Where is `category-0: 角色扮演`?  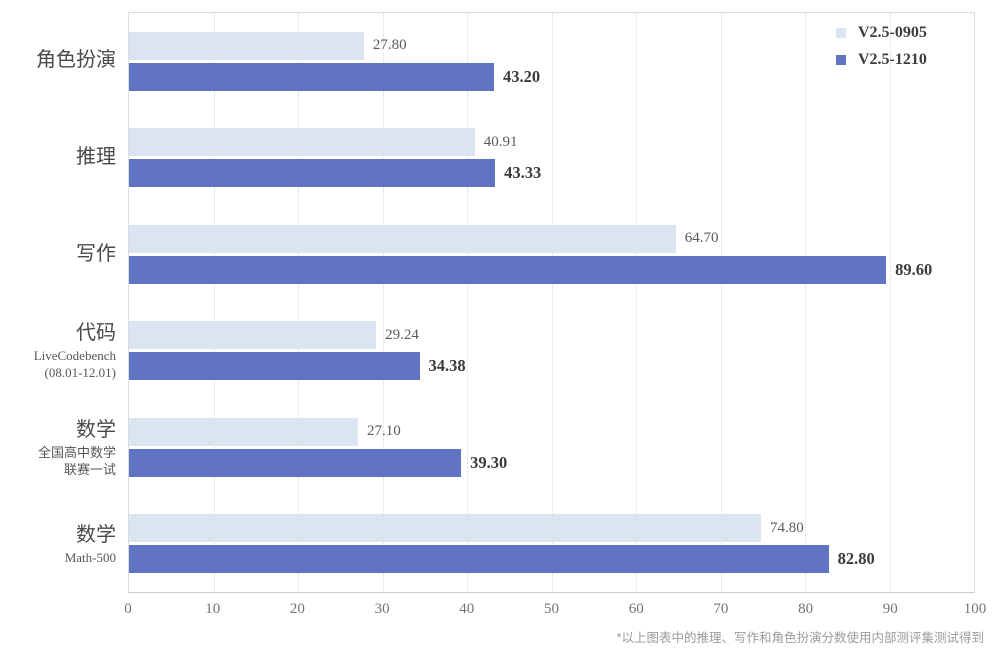 category-0: 角色扮演 is located at coordinates (58, 60).